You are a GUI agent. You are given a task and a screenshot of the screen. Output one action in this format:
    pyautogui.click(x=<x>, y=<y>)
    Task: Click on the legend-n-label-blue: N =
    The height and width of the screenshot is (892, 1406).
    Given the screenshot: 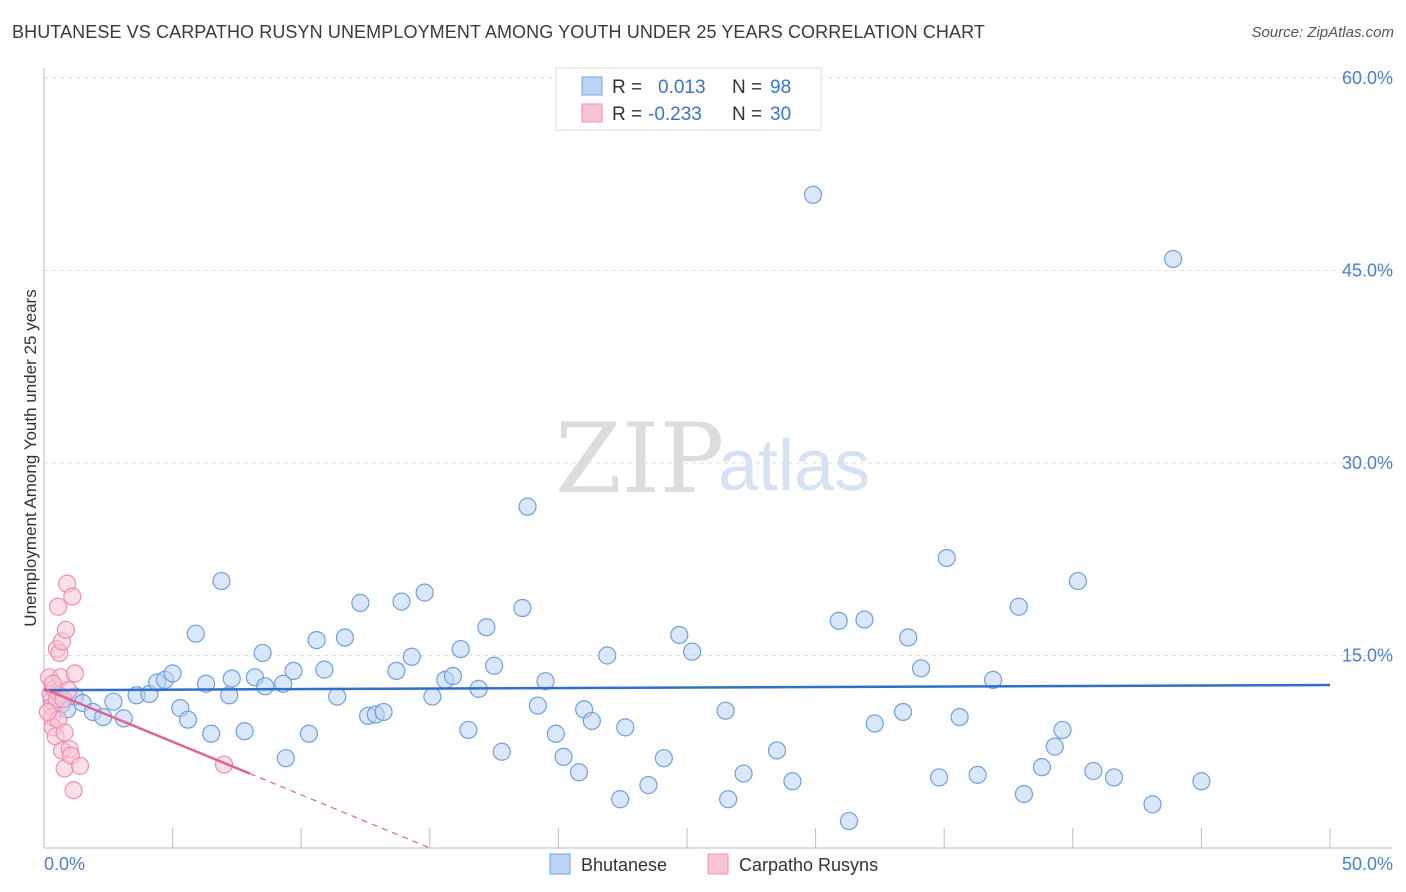 What is the action you would take?
    pyautogui.click(x=747, y=87)
    